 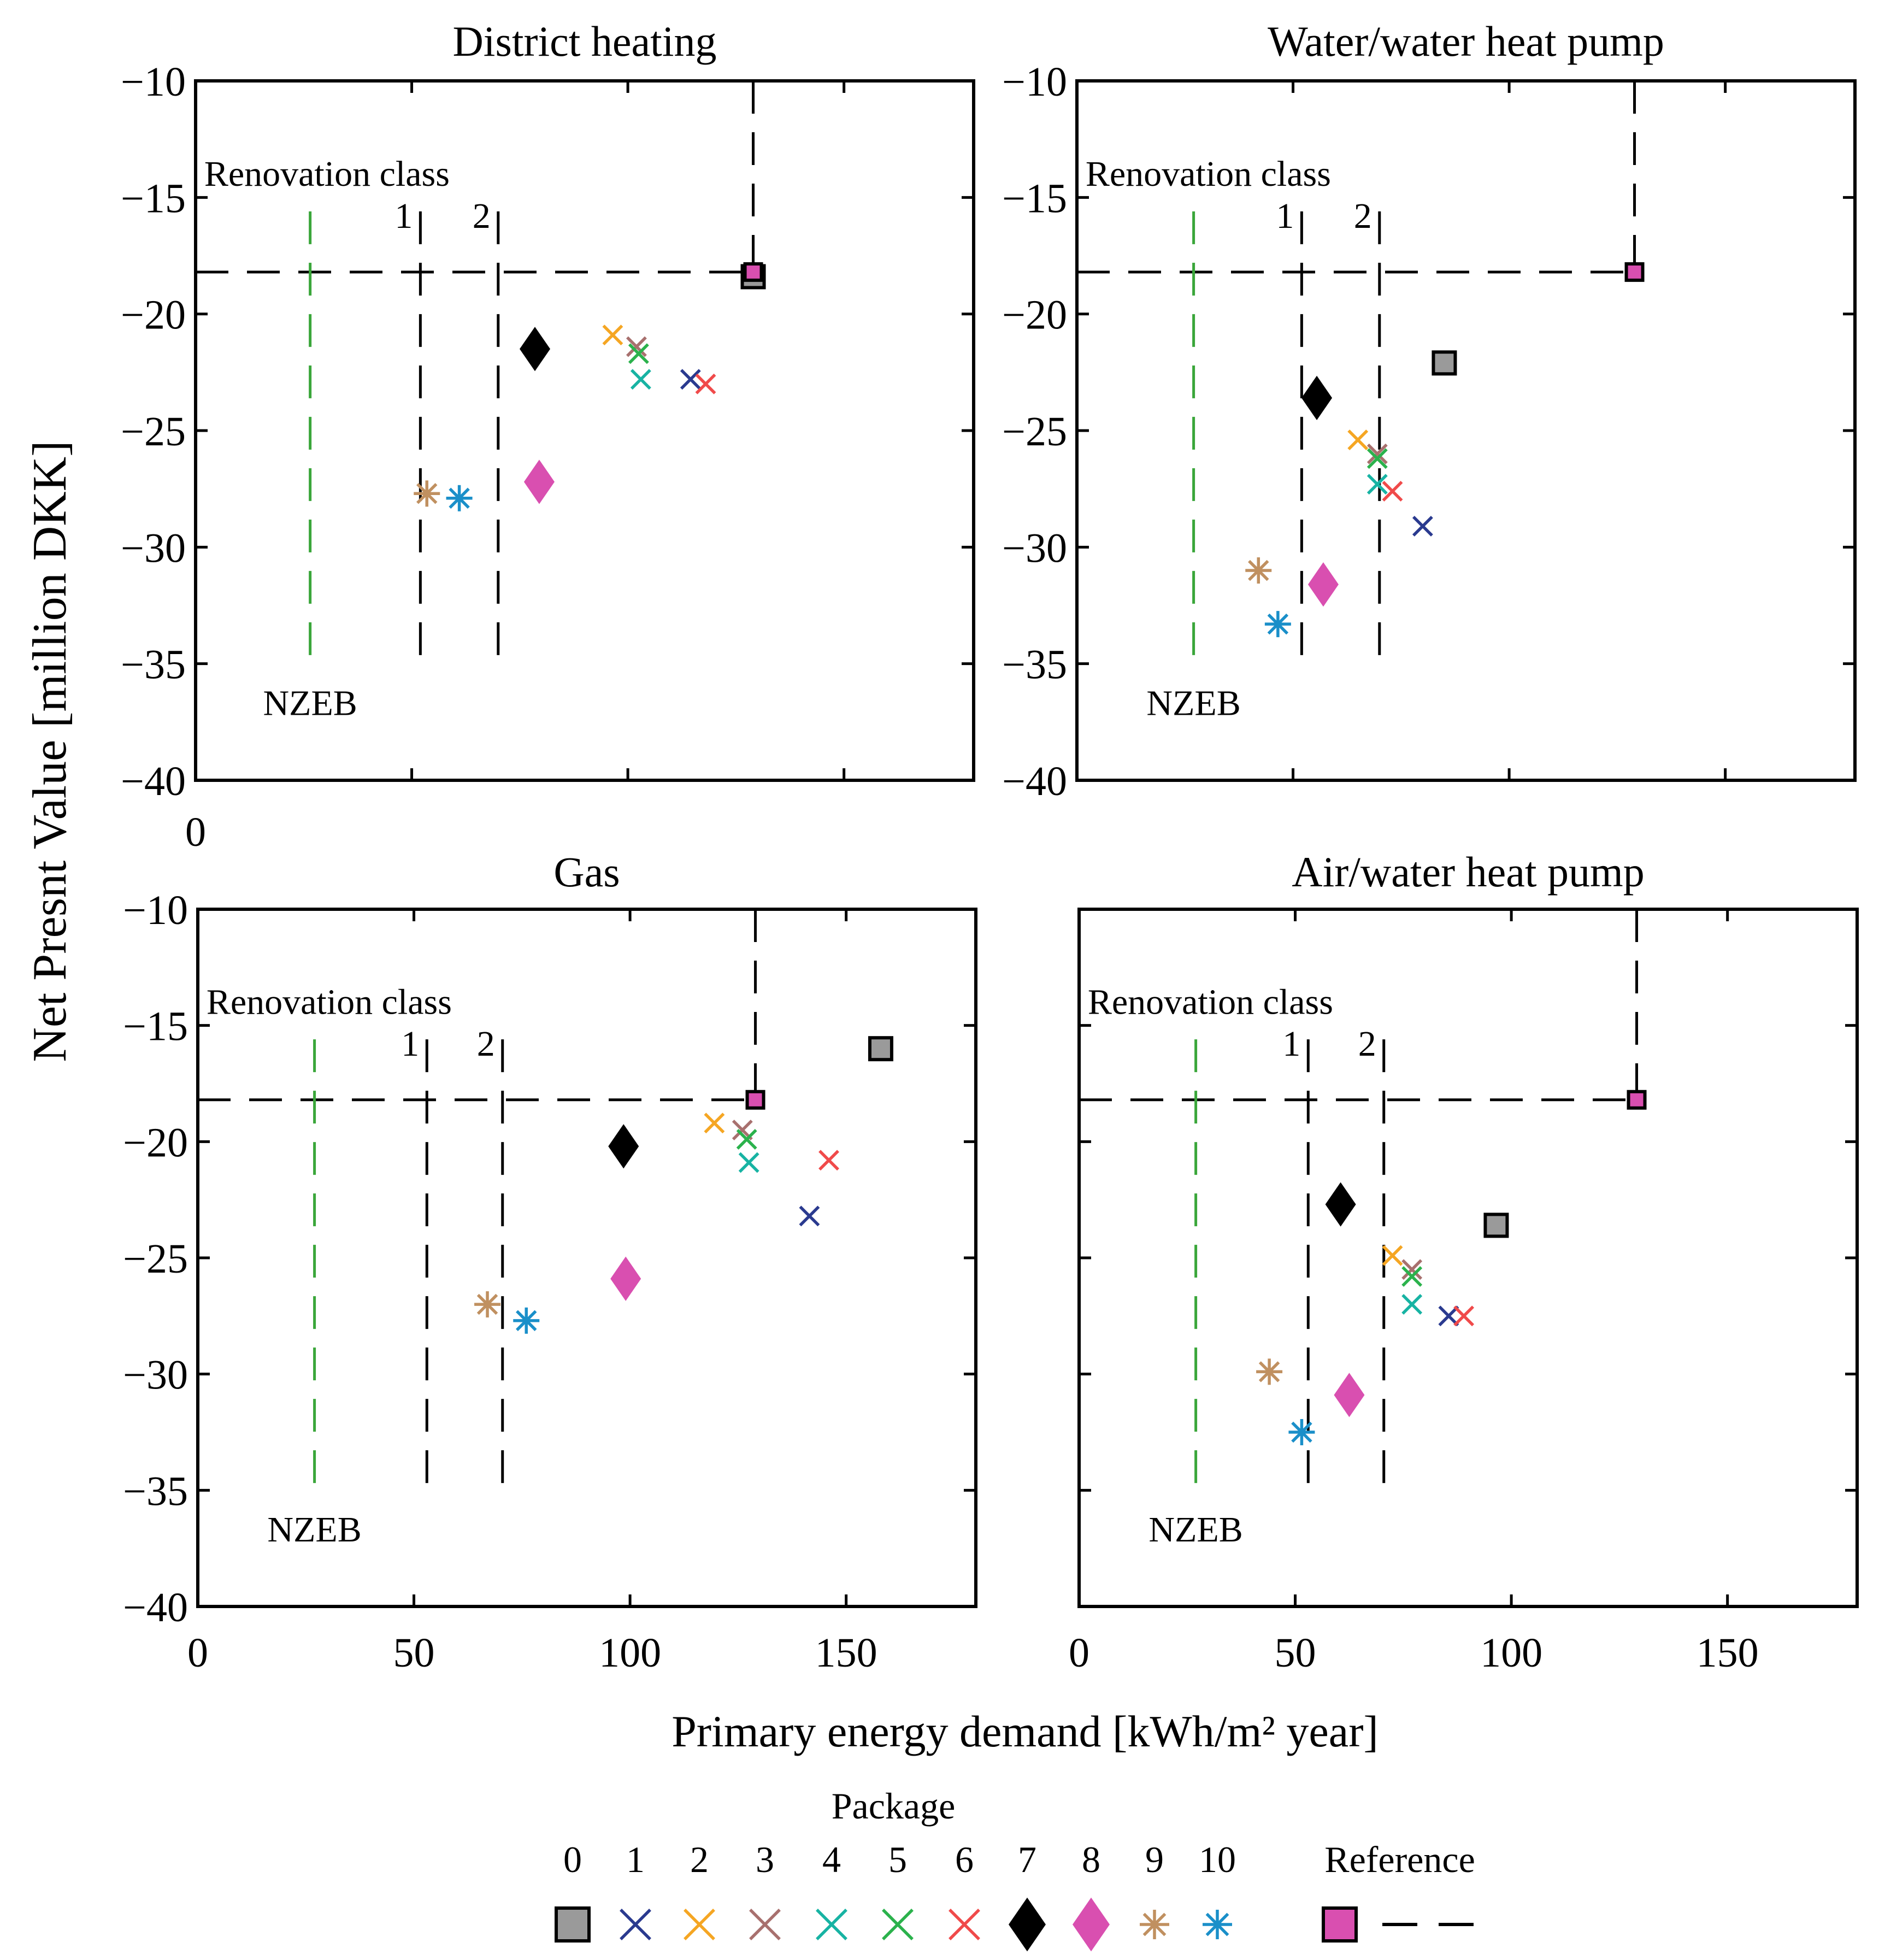 What do you see at coordinates (572, 1859) in the screenshot?
I see `legend-package-label: 0` at bounding box center [572, 1859].